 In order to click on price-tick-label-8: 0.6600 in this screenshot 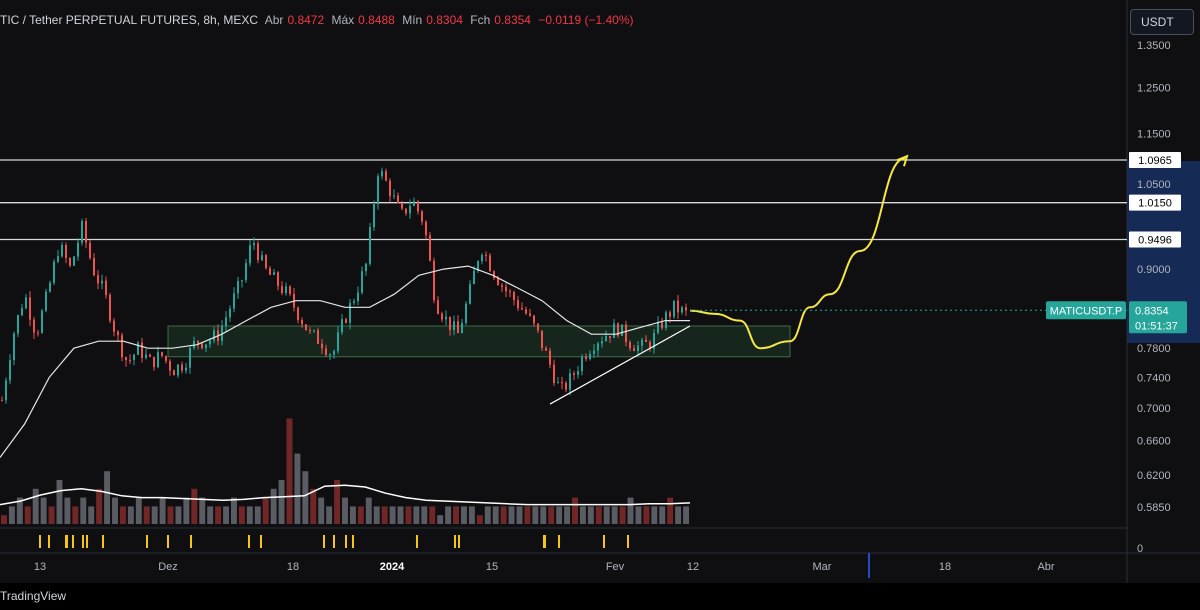, I will do `click(1154, 442)`.